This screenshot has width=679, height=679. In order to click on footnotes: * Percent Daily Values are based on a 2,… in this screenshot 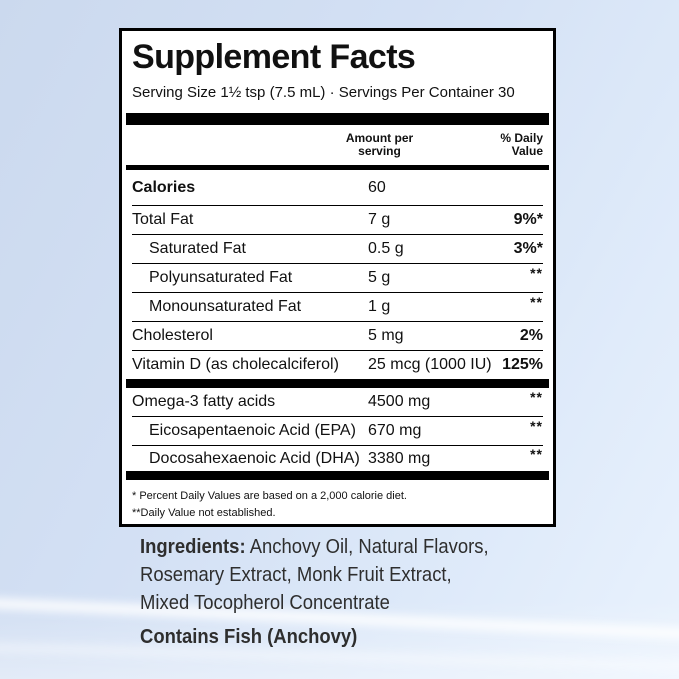, I will do `click(337, 504)`.